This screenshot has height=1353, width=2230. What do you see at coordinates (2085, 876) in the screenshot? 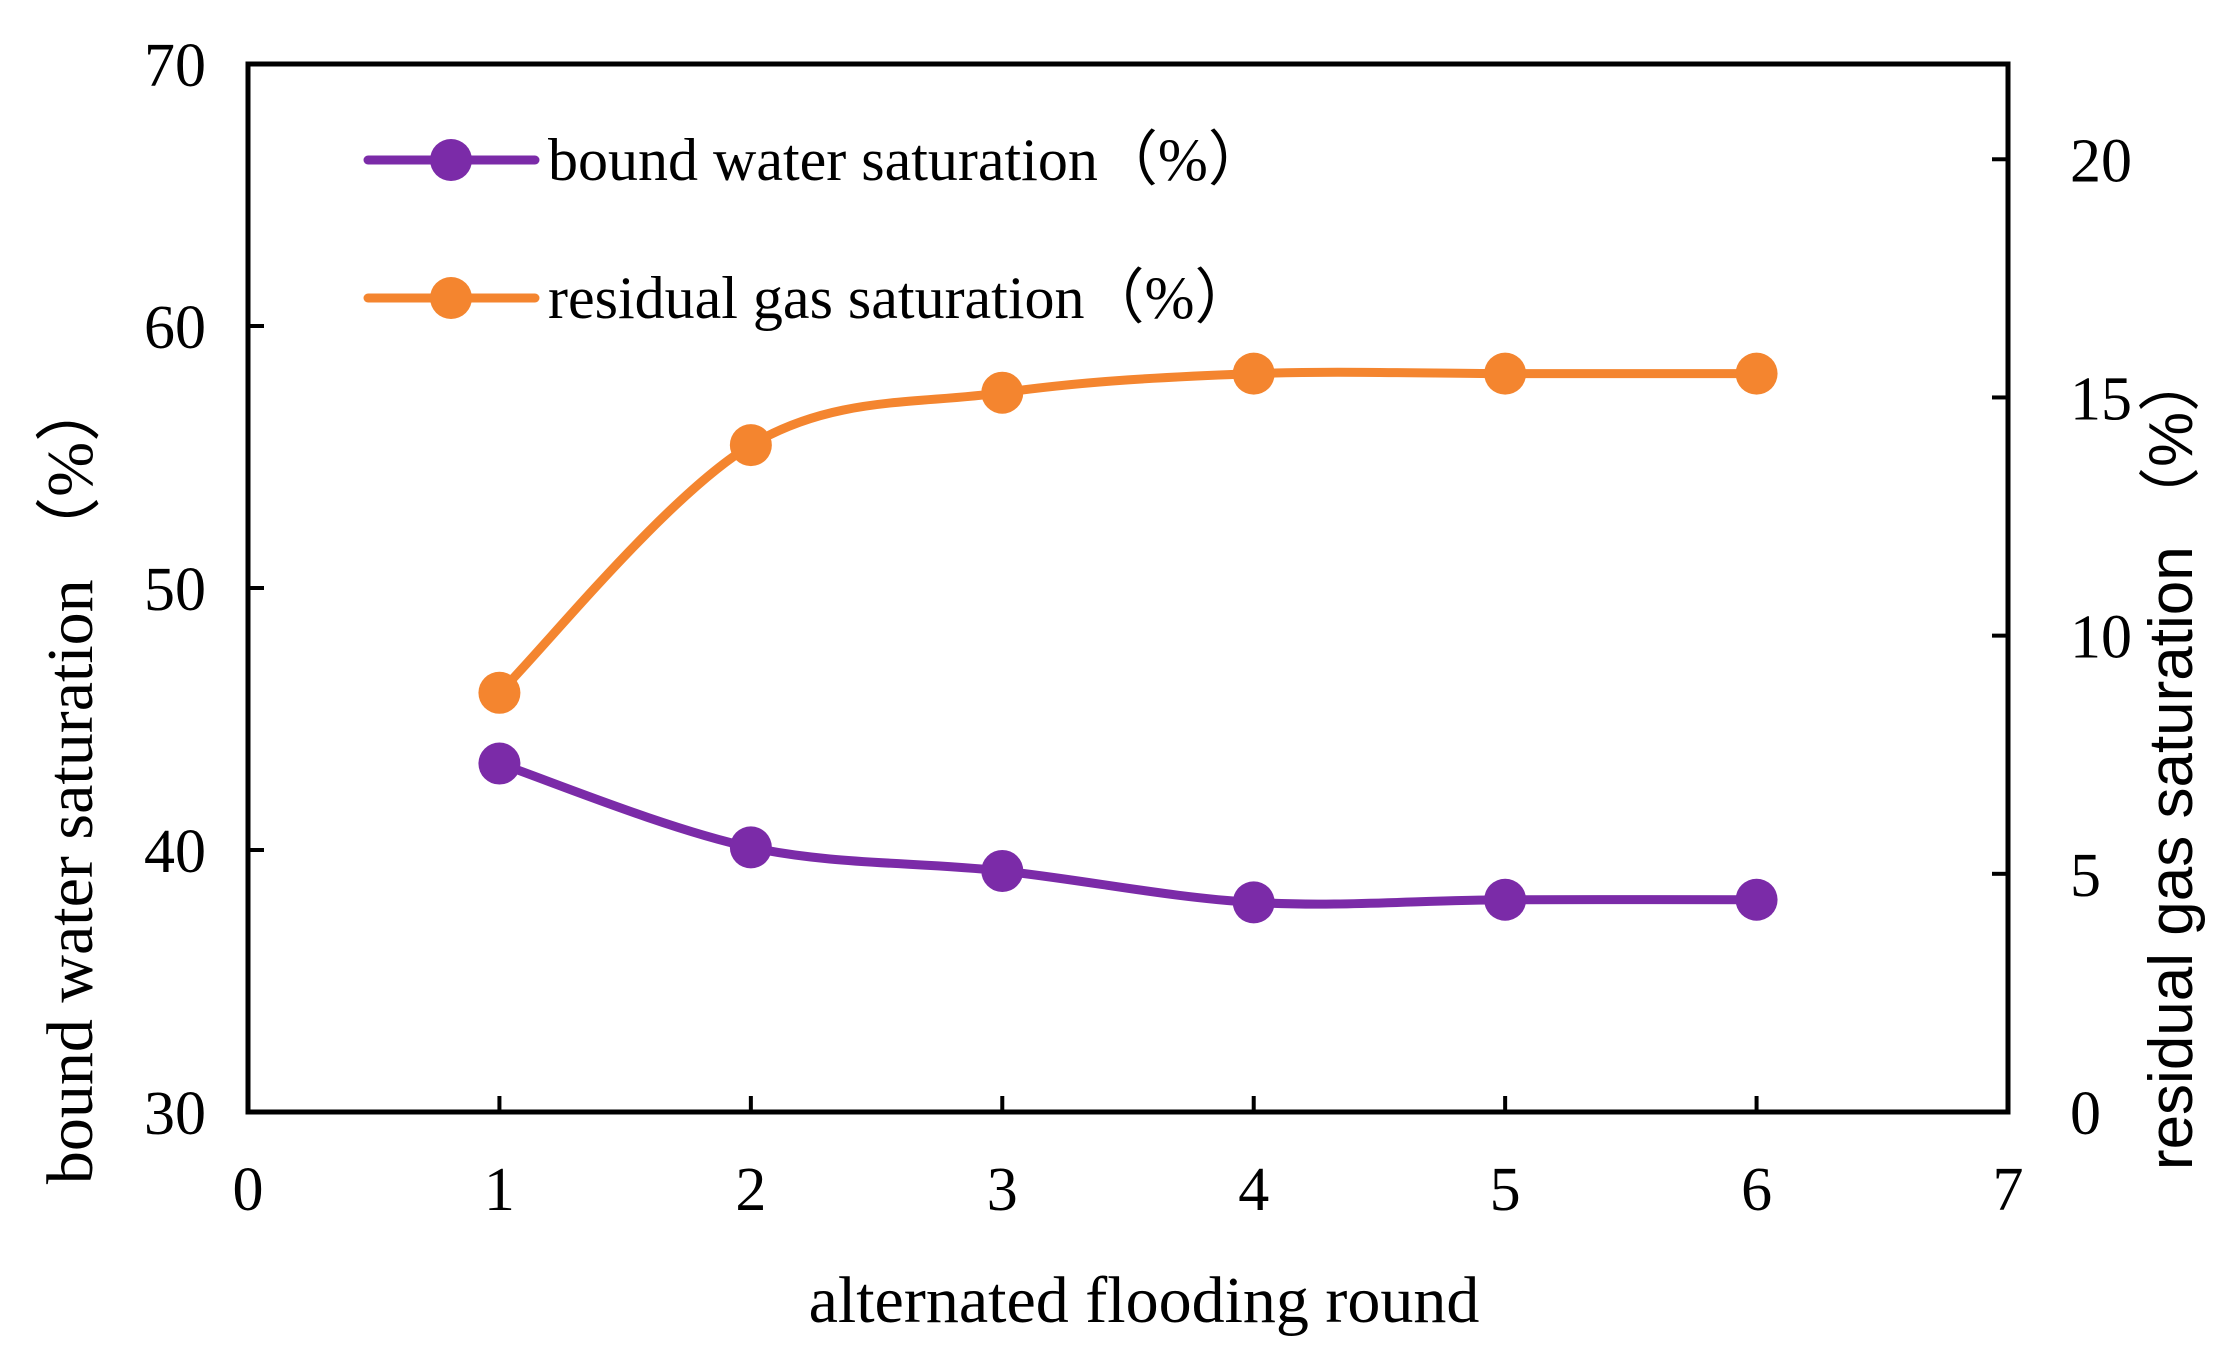
I see `right-y-tick-label: 5` at bounding box center [2085, 876].